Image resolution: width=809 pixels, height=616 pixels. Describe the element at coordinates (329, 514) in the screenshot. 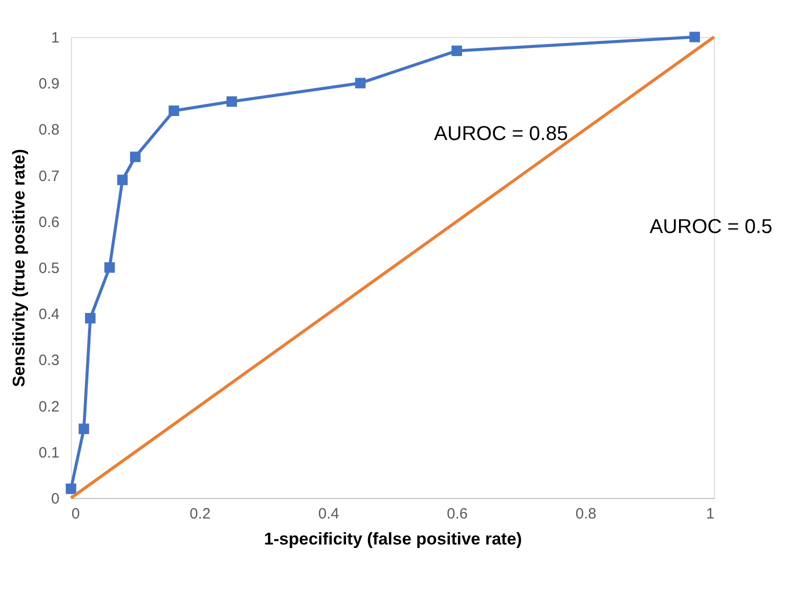

I see `x-tick-label: 0.4` at that location.